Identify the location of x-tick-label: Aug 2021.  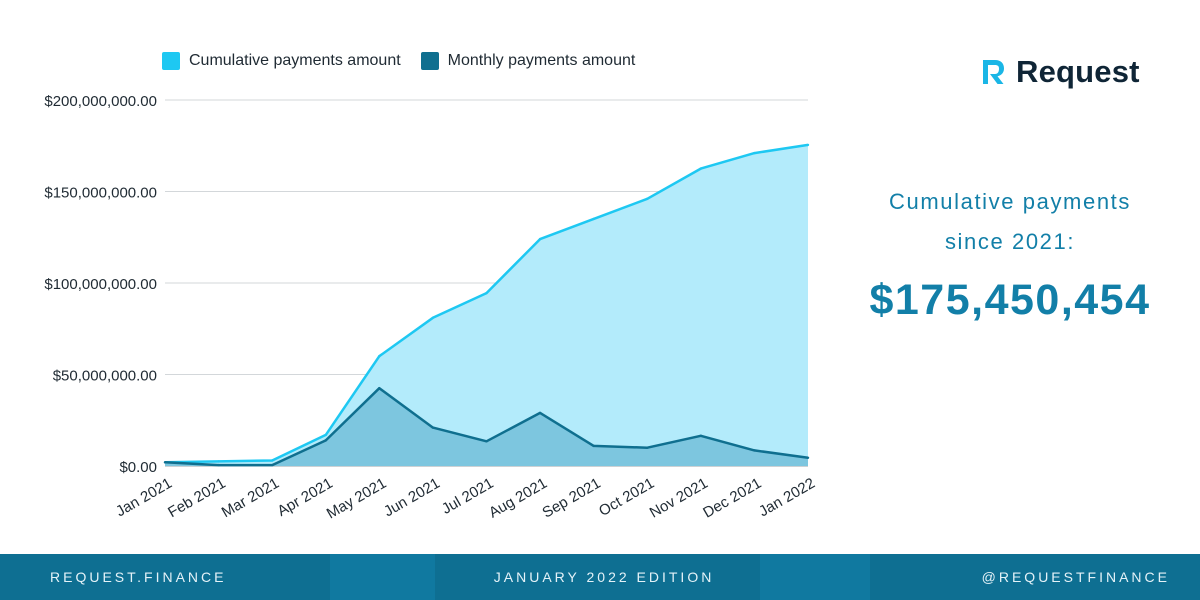
(518, 498).